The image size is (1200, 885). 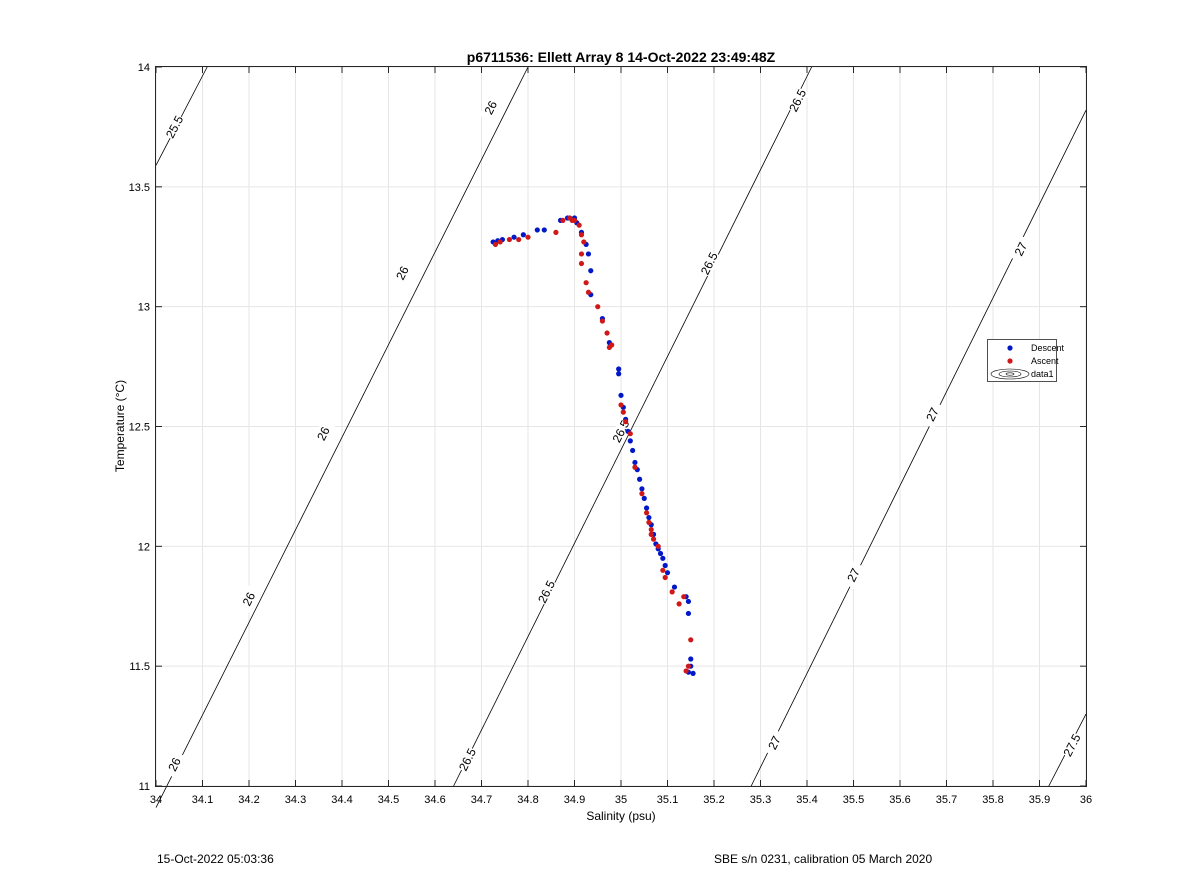 I want to click on contour-label: 27.5, so click(x=1071, y=744).